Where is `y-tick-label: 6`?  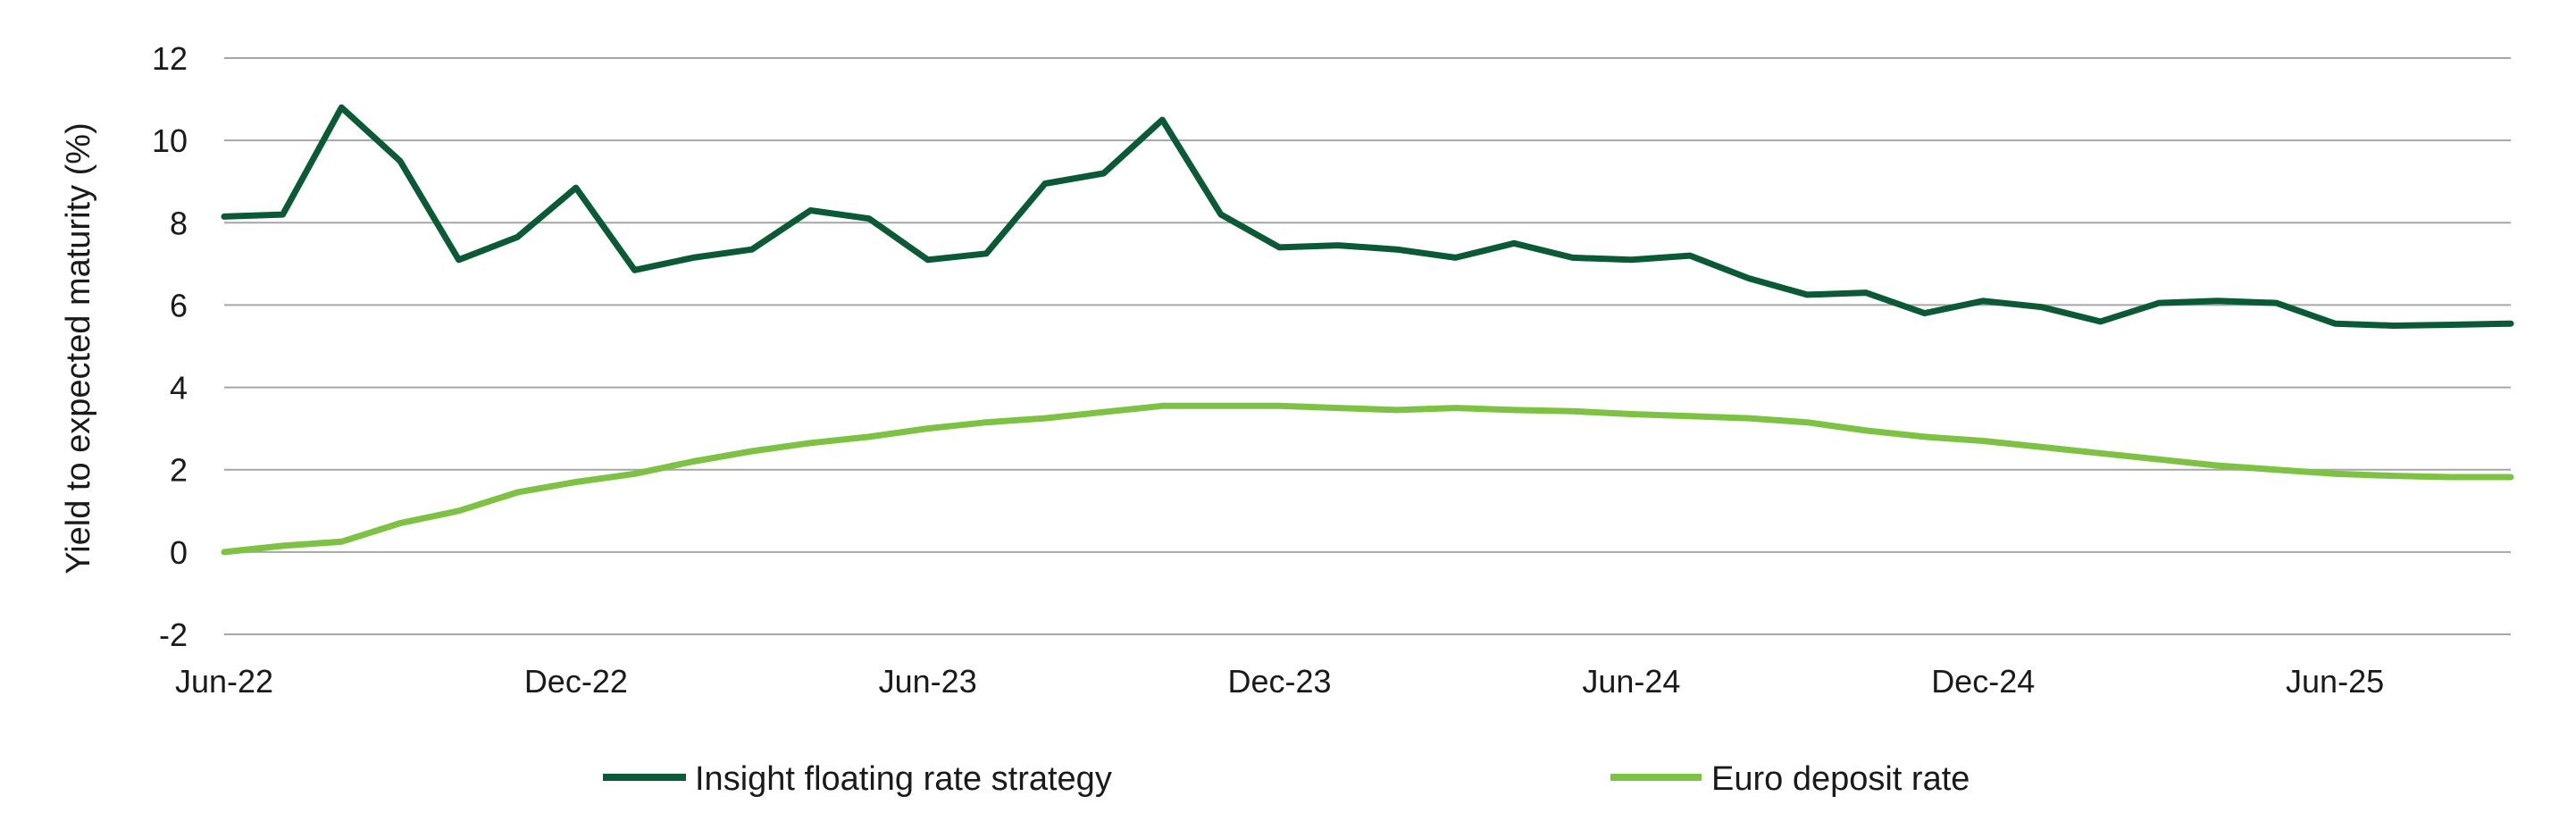
y-tick-label: 6 is located at coordinates (179, 305).